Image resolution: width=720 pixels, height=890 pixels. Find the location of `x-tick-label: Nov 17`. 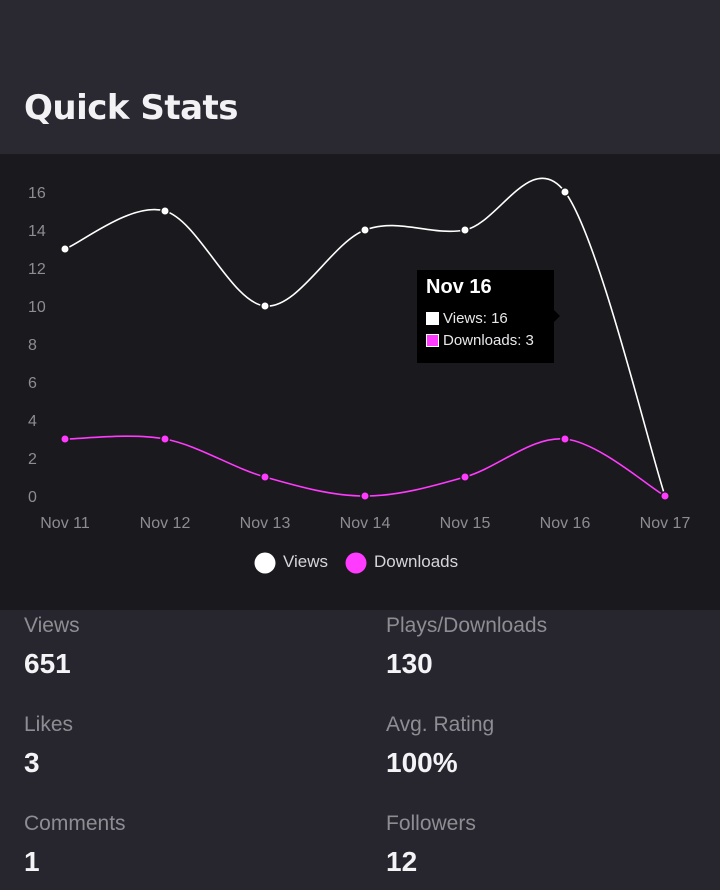

x-tick-label: Nov 17 is located at coordinates (665, 523).